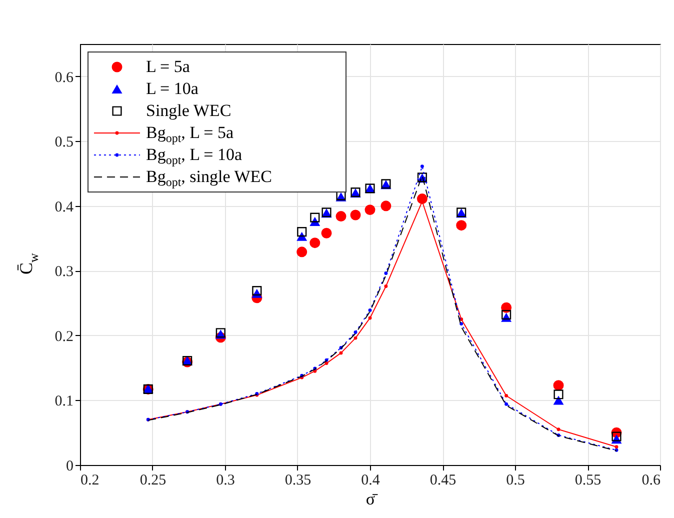 Image resolution: width=674 pixels, height=518 pixels. I want to click on x-tick-label: 0.4, so click(370, 480).